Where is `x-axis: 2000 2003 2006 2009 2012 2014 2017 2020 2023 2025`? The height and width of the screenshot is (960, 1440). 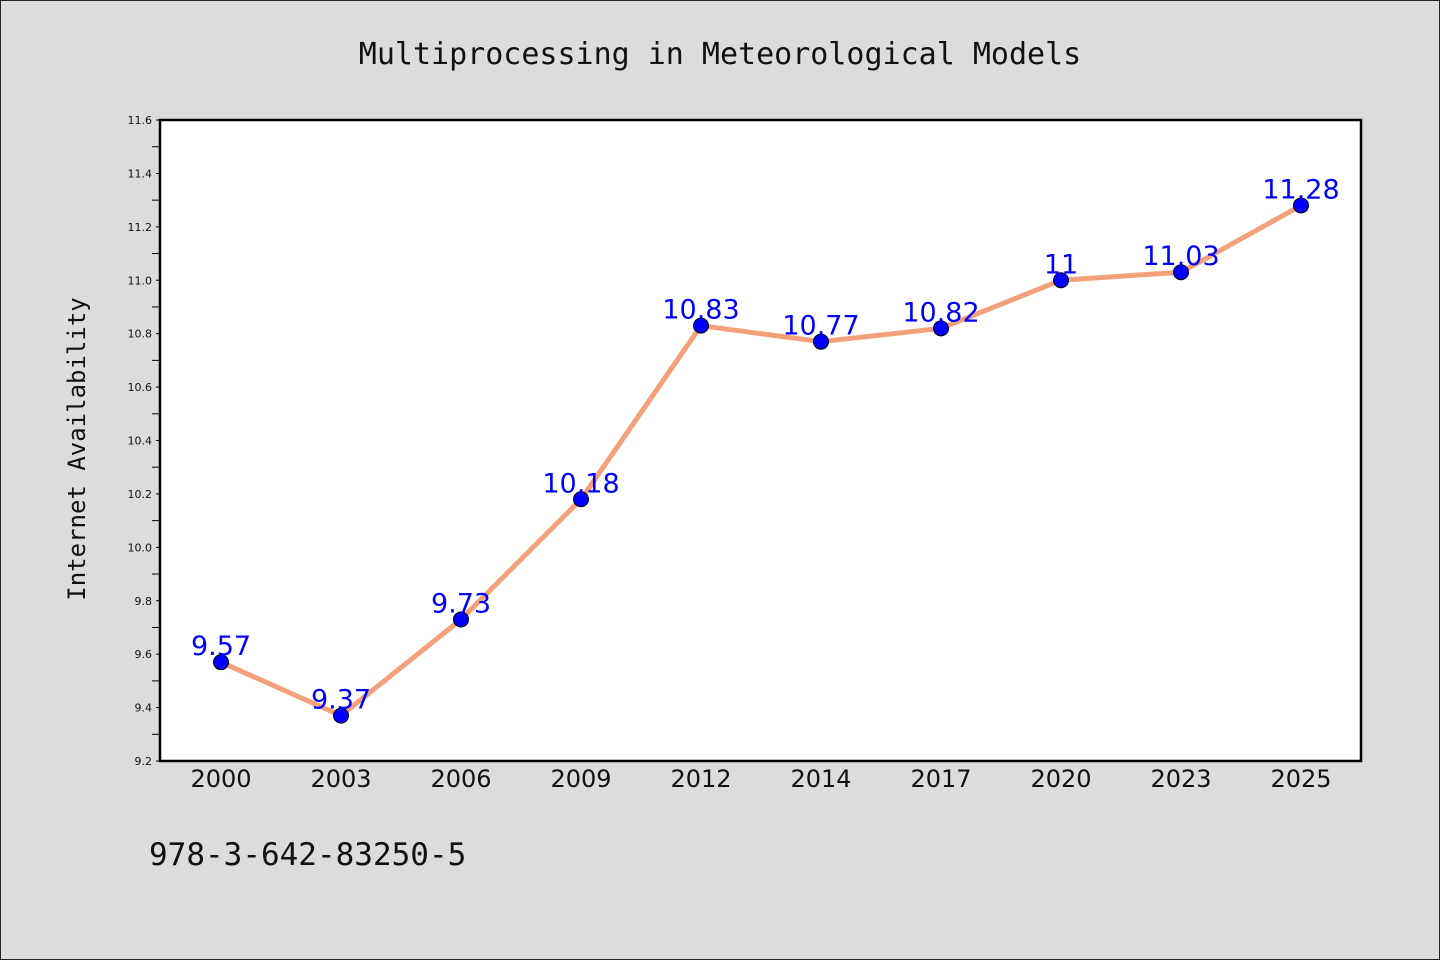 x-axis: 2000 2003 2006 2009 2012 2014 2017 2020 2023 2025 is located at coordinates (760, 779).